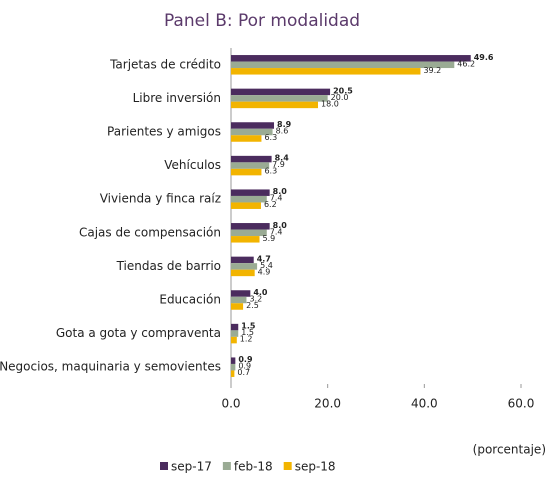  What do you see at coordinates (262, 21) in the screenshot?
I see `chart-title: Panel B: Por modalidad` at bounding box center [262, 21].